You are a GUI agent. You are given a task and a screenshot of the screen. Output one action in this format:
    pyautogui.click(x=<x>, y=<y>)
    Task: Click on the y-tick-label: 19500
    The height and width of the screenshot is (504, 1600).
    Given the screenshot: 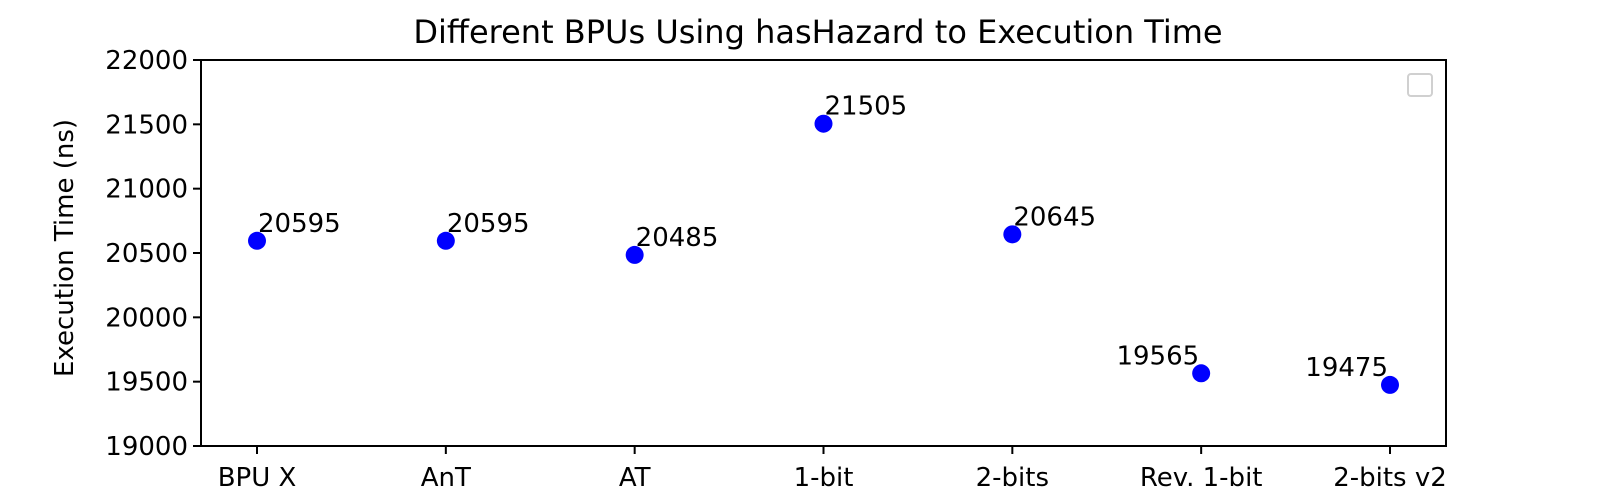 What is the action you would take?
    pyautogui.click(x=146, y=383)
    